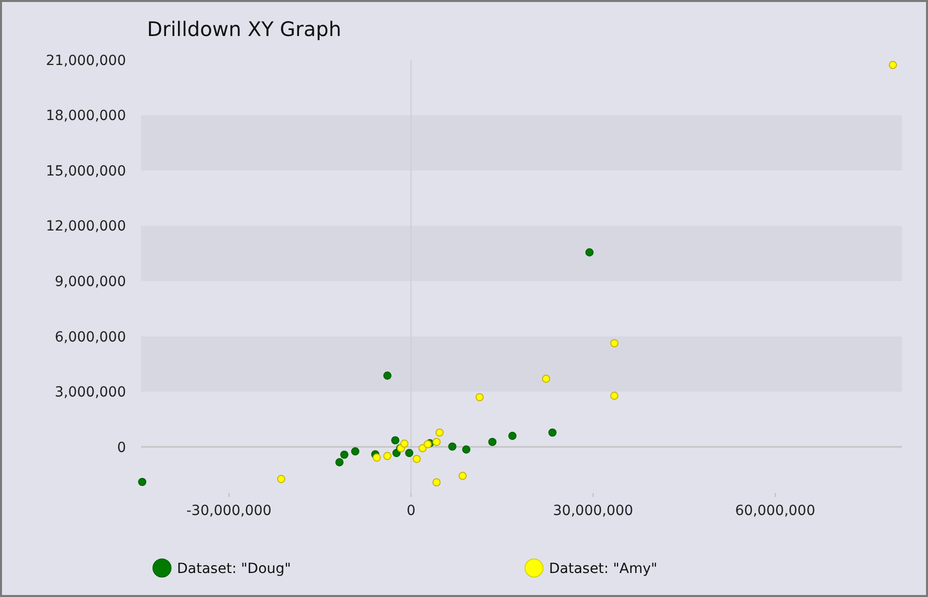 This screenshot has height=597, width=928. What do you see at coordinates (411, 511) in the screenshot?
I see `x-tick-label: 0` at bounding box center [411, 511].